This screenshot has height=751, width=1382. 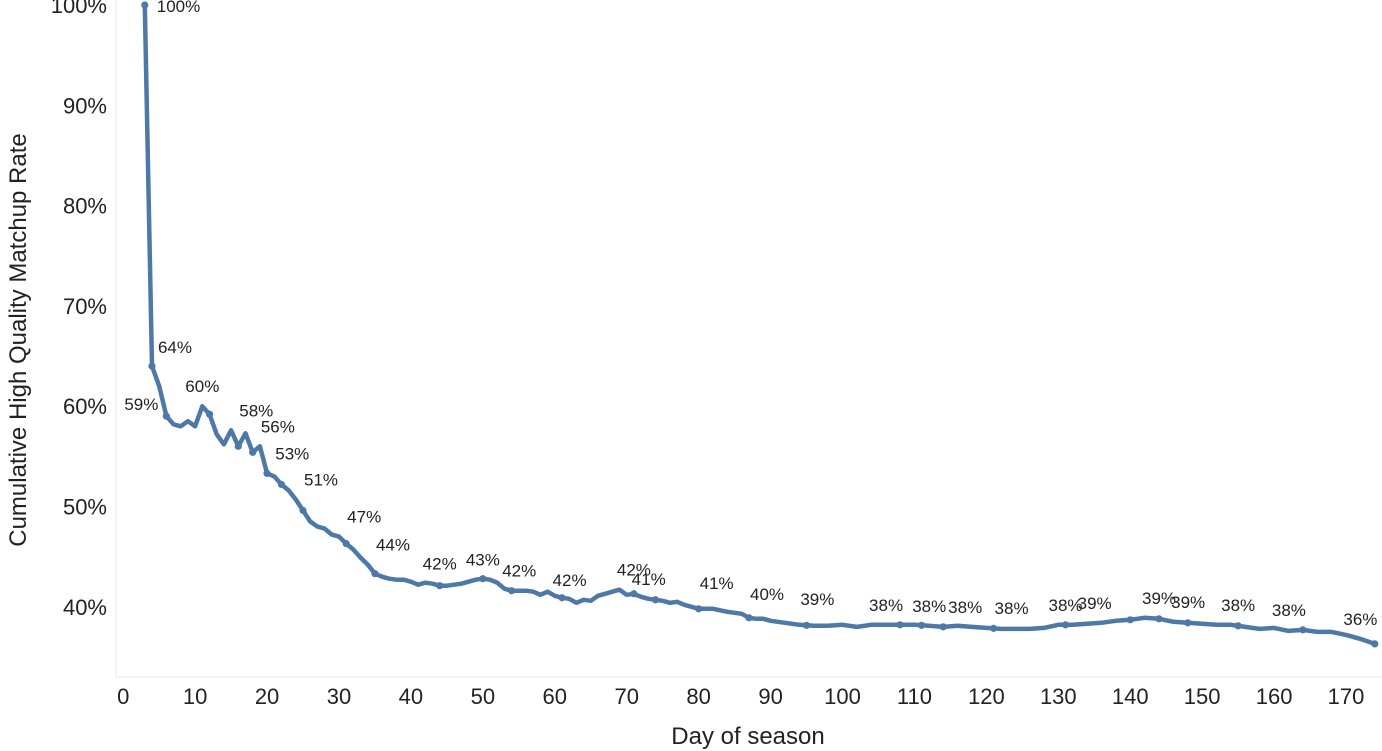 What do you see at coordinates (1202, 696) in the screenshot?
I see `x-tick-label: 150` at bounding box center [1202, 696].